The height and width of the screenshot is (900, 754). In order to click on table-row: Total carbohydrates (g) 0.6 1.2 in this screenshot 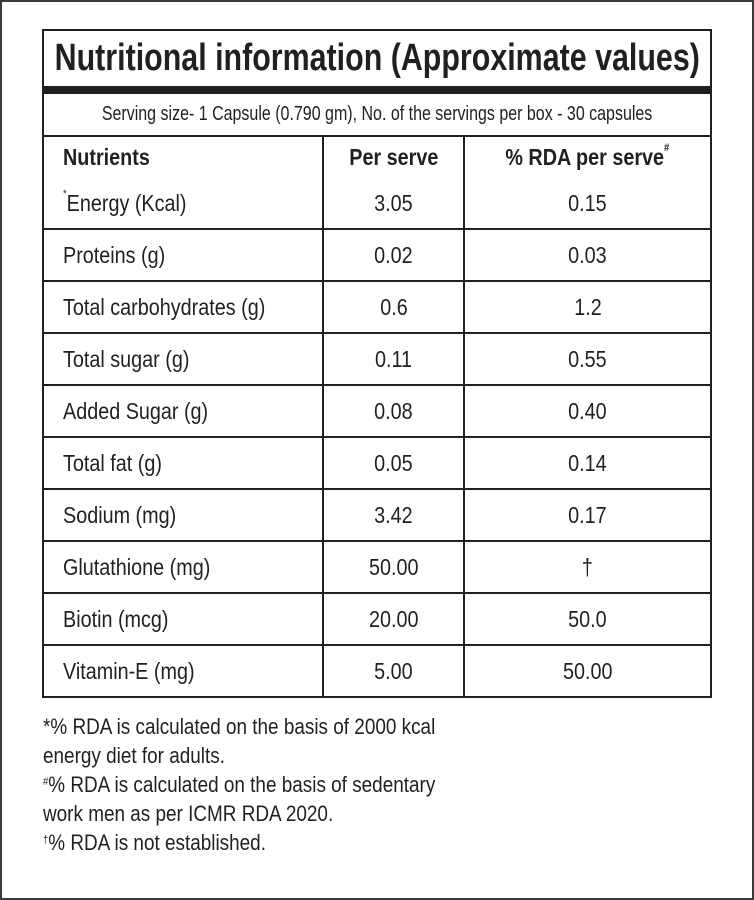, I will do `click(377, 306)`.